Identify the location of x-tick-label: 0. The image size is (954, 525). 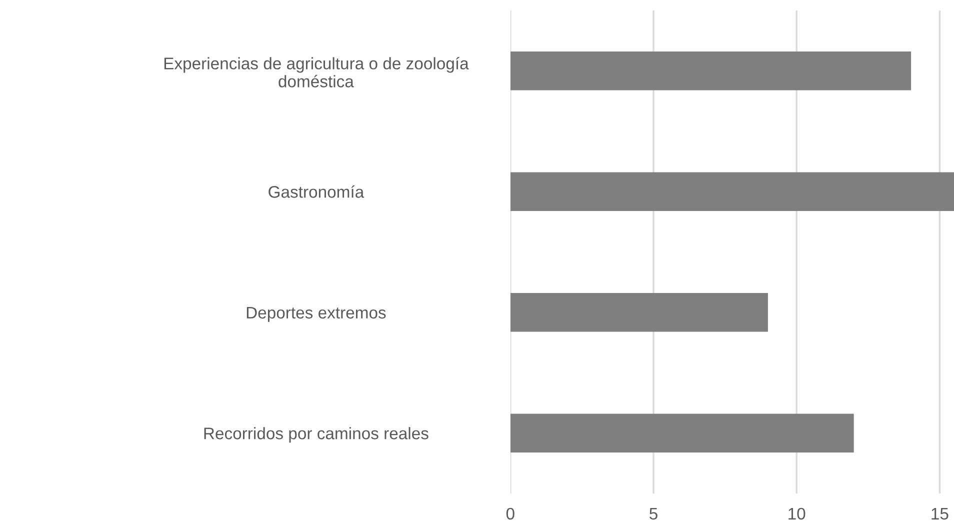
(510, 514).